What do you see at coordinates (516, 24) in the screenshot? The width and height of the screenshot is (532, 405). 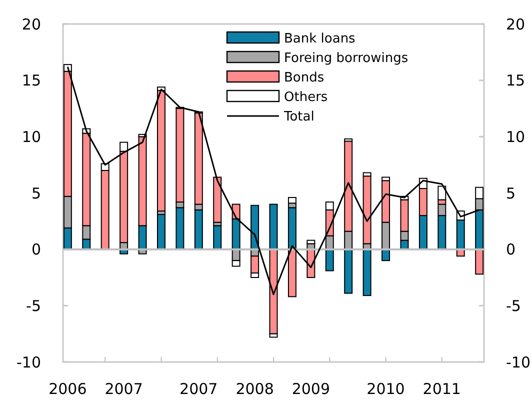 I see `y2-tick-label: 20` at bounding box center [516, 24].